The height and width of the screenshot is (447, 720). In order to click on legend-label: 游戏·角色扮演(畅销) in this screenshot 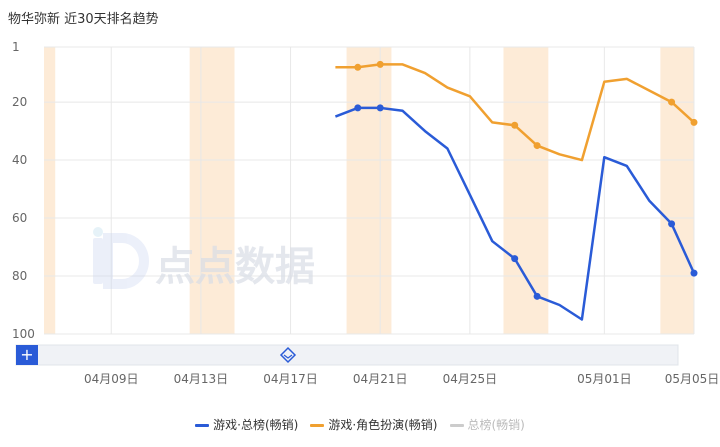, I will do `click(383, 425)`.